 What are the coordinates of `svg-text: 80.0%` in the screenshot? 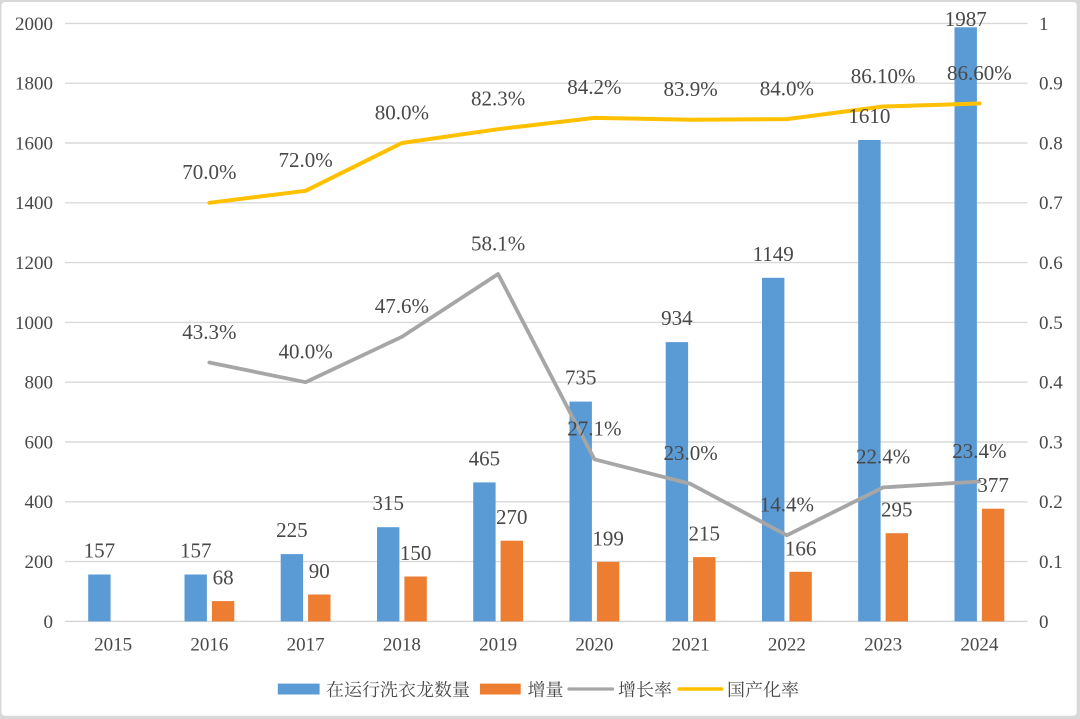 It's located at (402, 112).